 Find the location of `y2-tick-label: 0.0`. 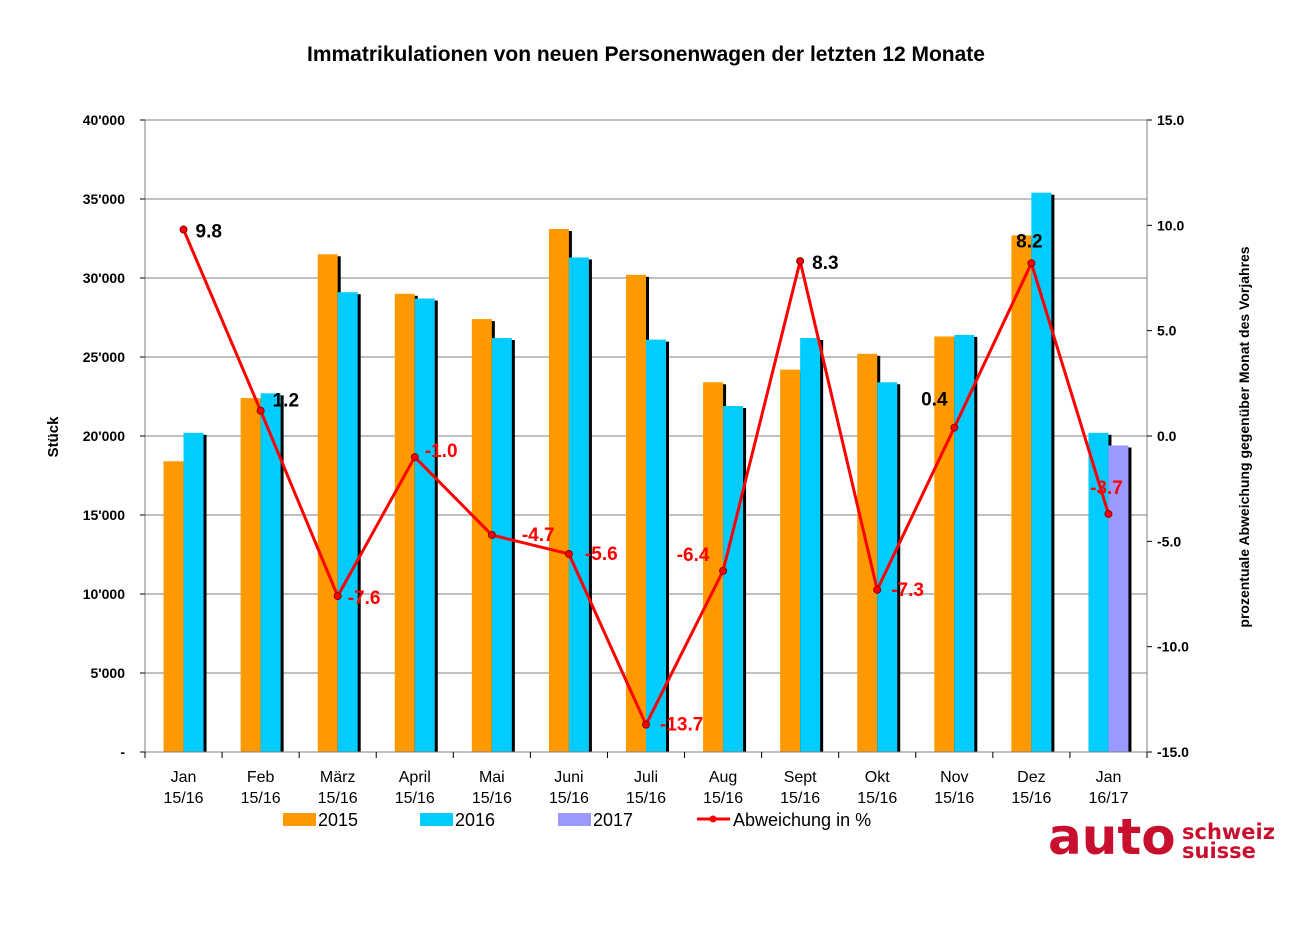

y2-tick-label: 0.0 is located at coordinates (1167, 436).